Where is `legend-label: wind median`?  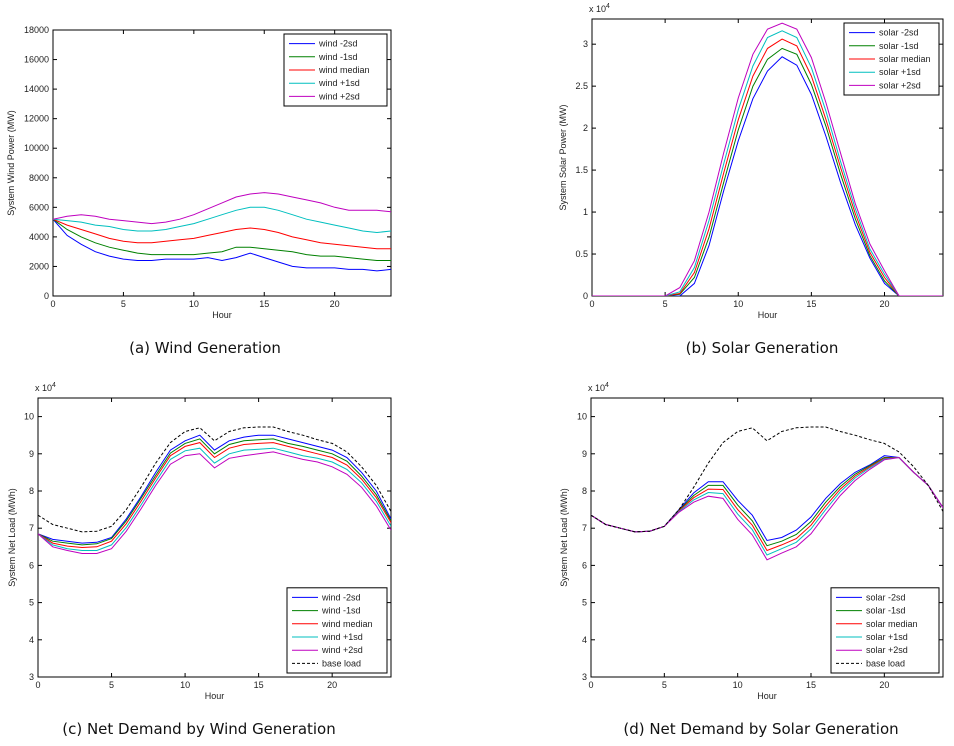 legend-label: wind median is located at coordinates (344, 70).